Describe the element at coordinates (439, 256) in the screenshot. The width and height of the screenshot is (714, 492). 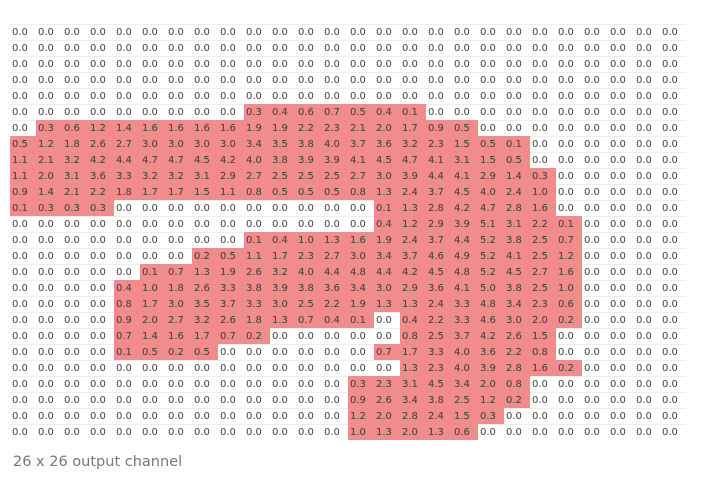
I see `grid-cell: 4.6` at that location.